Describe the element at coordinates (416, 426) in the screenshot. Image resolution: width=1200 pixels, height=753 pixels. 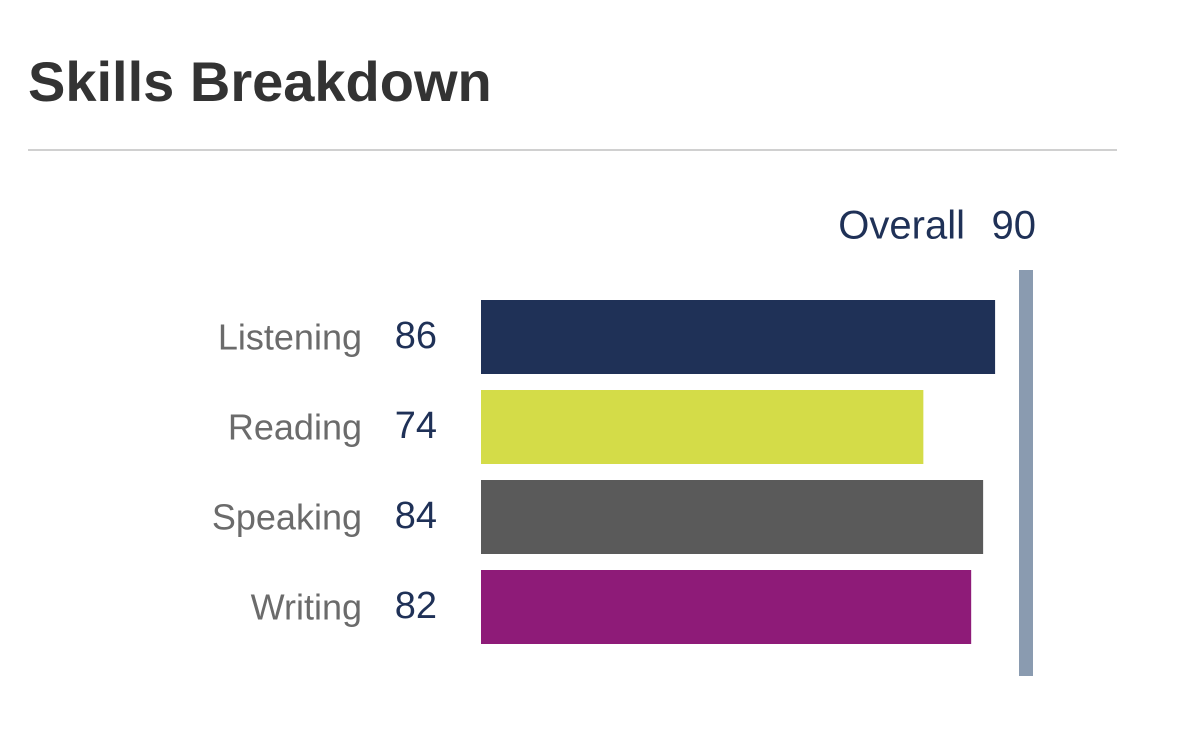
I see `value-label: 74` at that location.